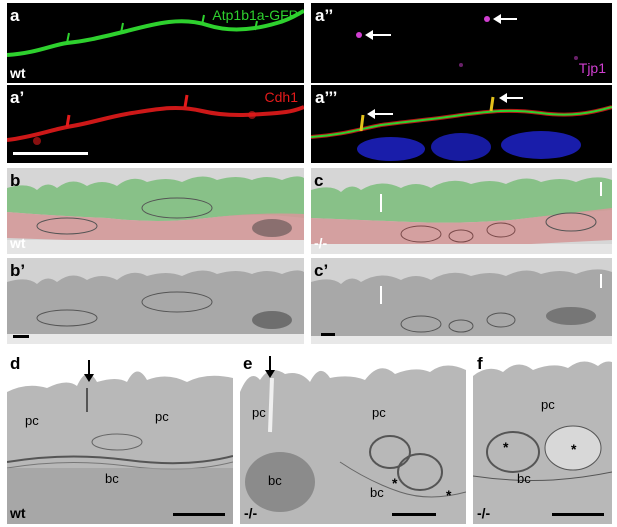 This screenshot has width=617, height=527. I want to click on panel-d: d pc pc bc wt, so click(120, 438).